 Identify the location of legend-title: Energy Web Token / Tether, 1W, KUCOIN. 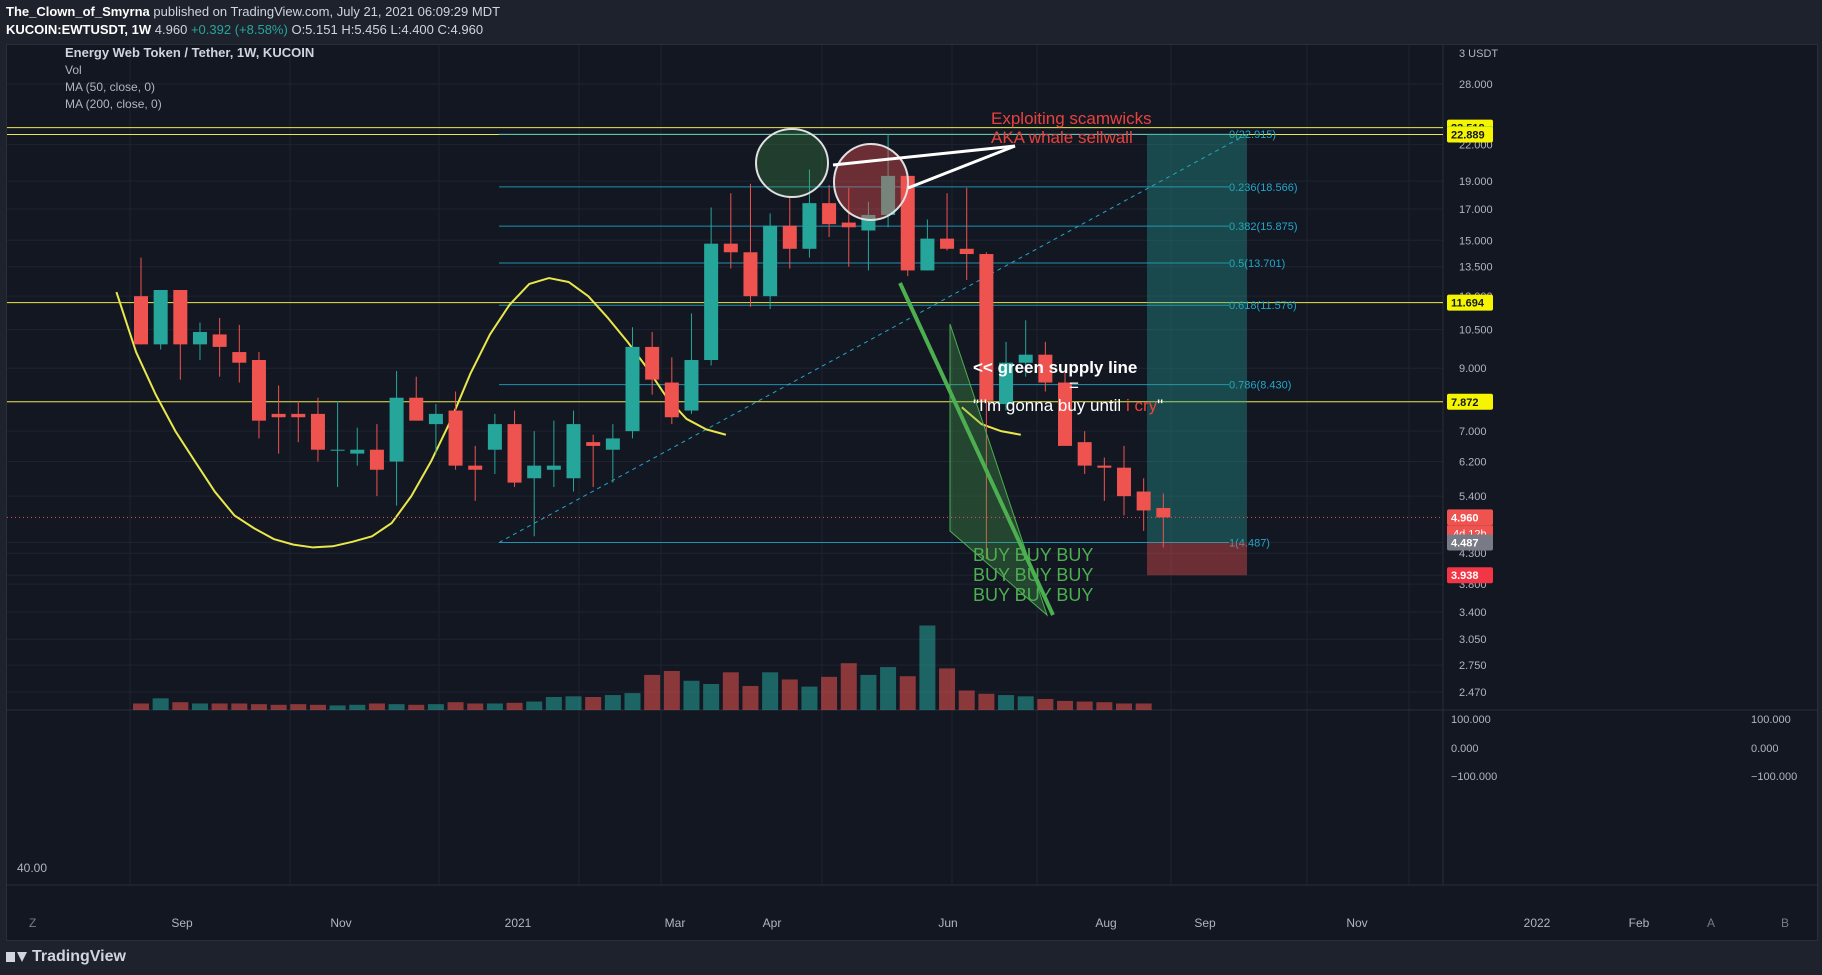
(189, 52).